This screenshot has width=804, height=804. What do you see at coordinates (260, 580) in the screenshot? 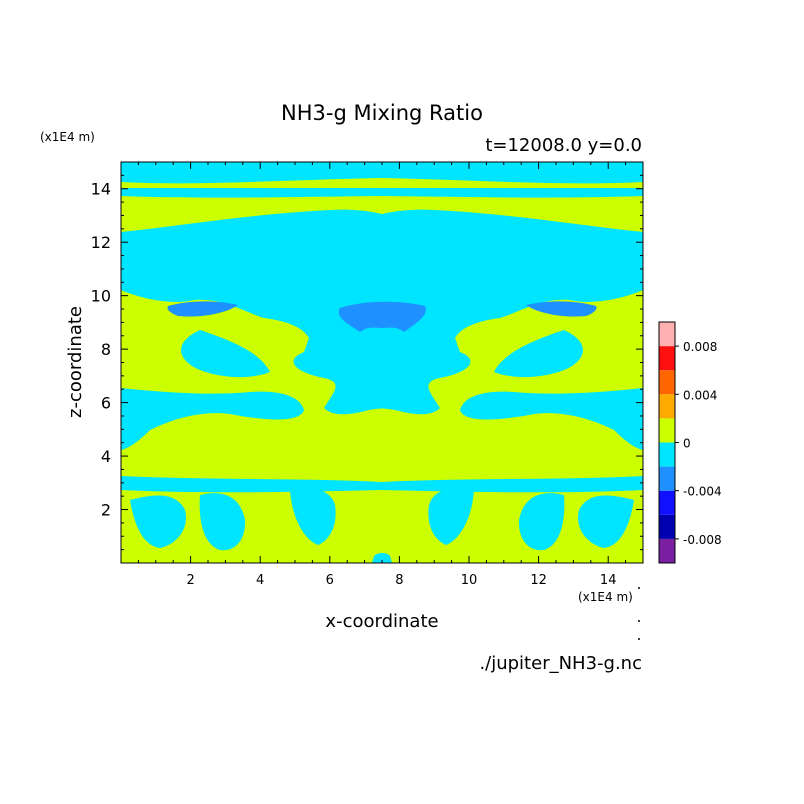
I see `x-tick-label: 4` at bounding box center [260, 580].